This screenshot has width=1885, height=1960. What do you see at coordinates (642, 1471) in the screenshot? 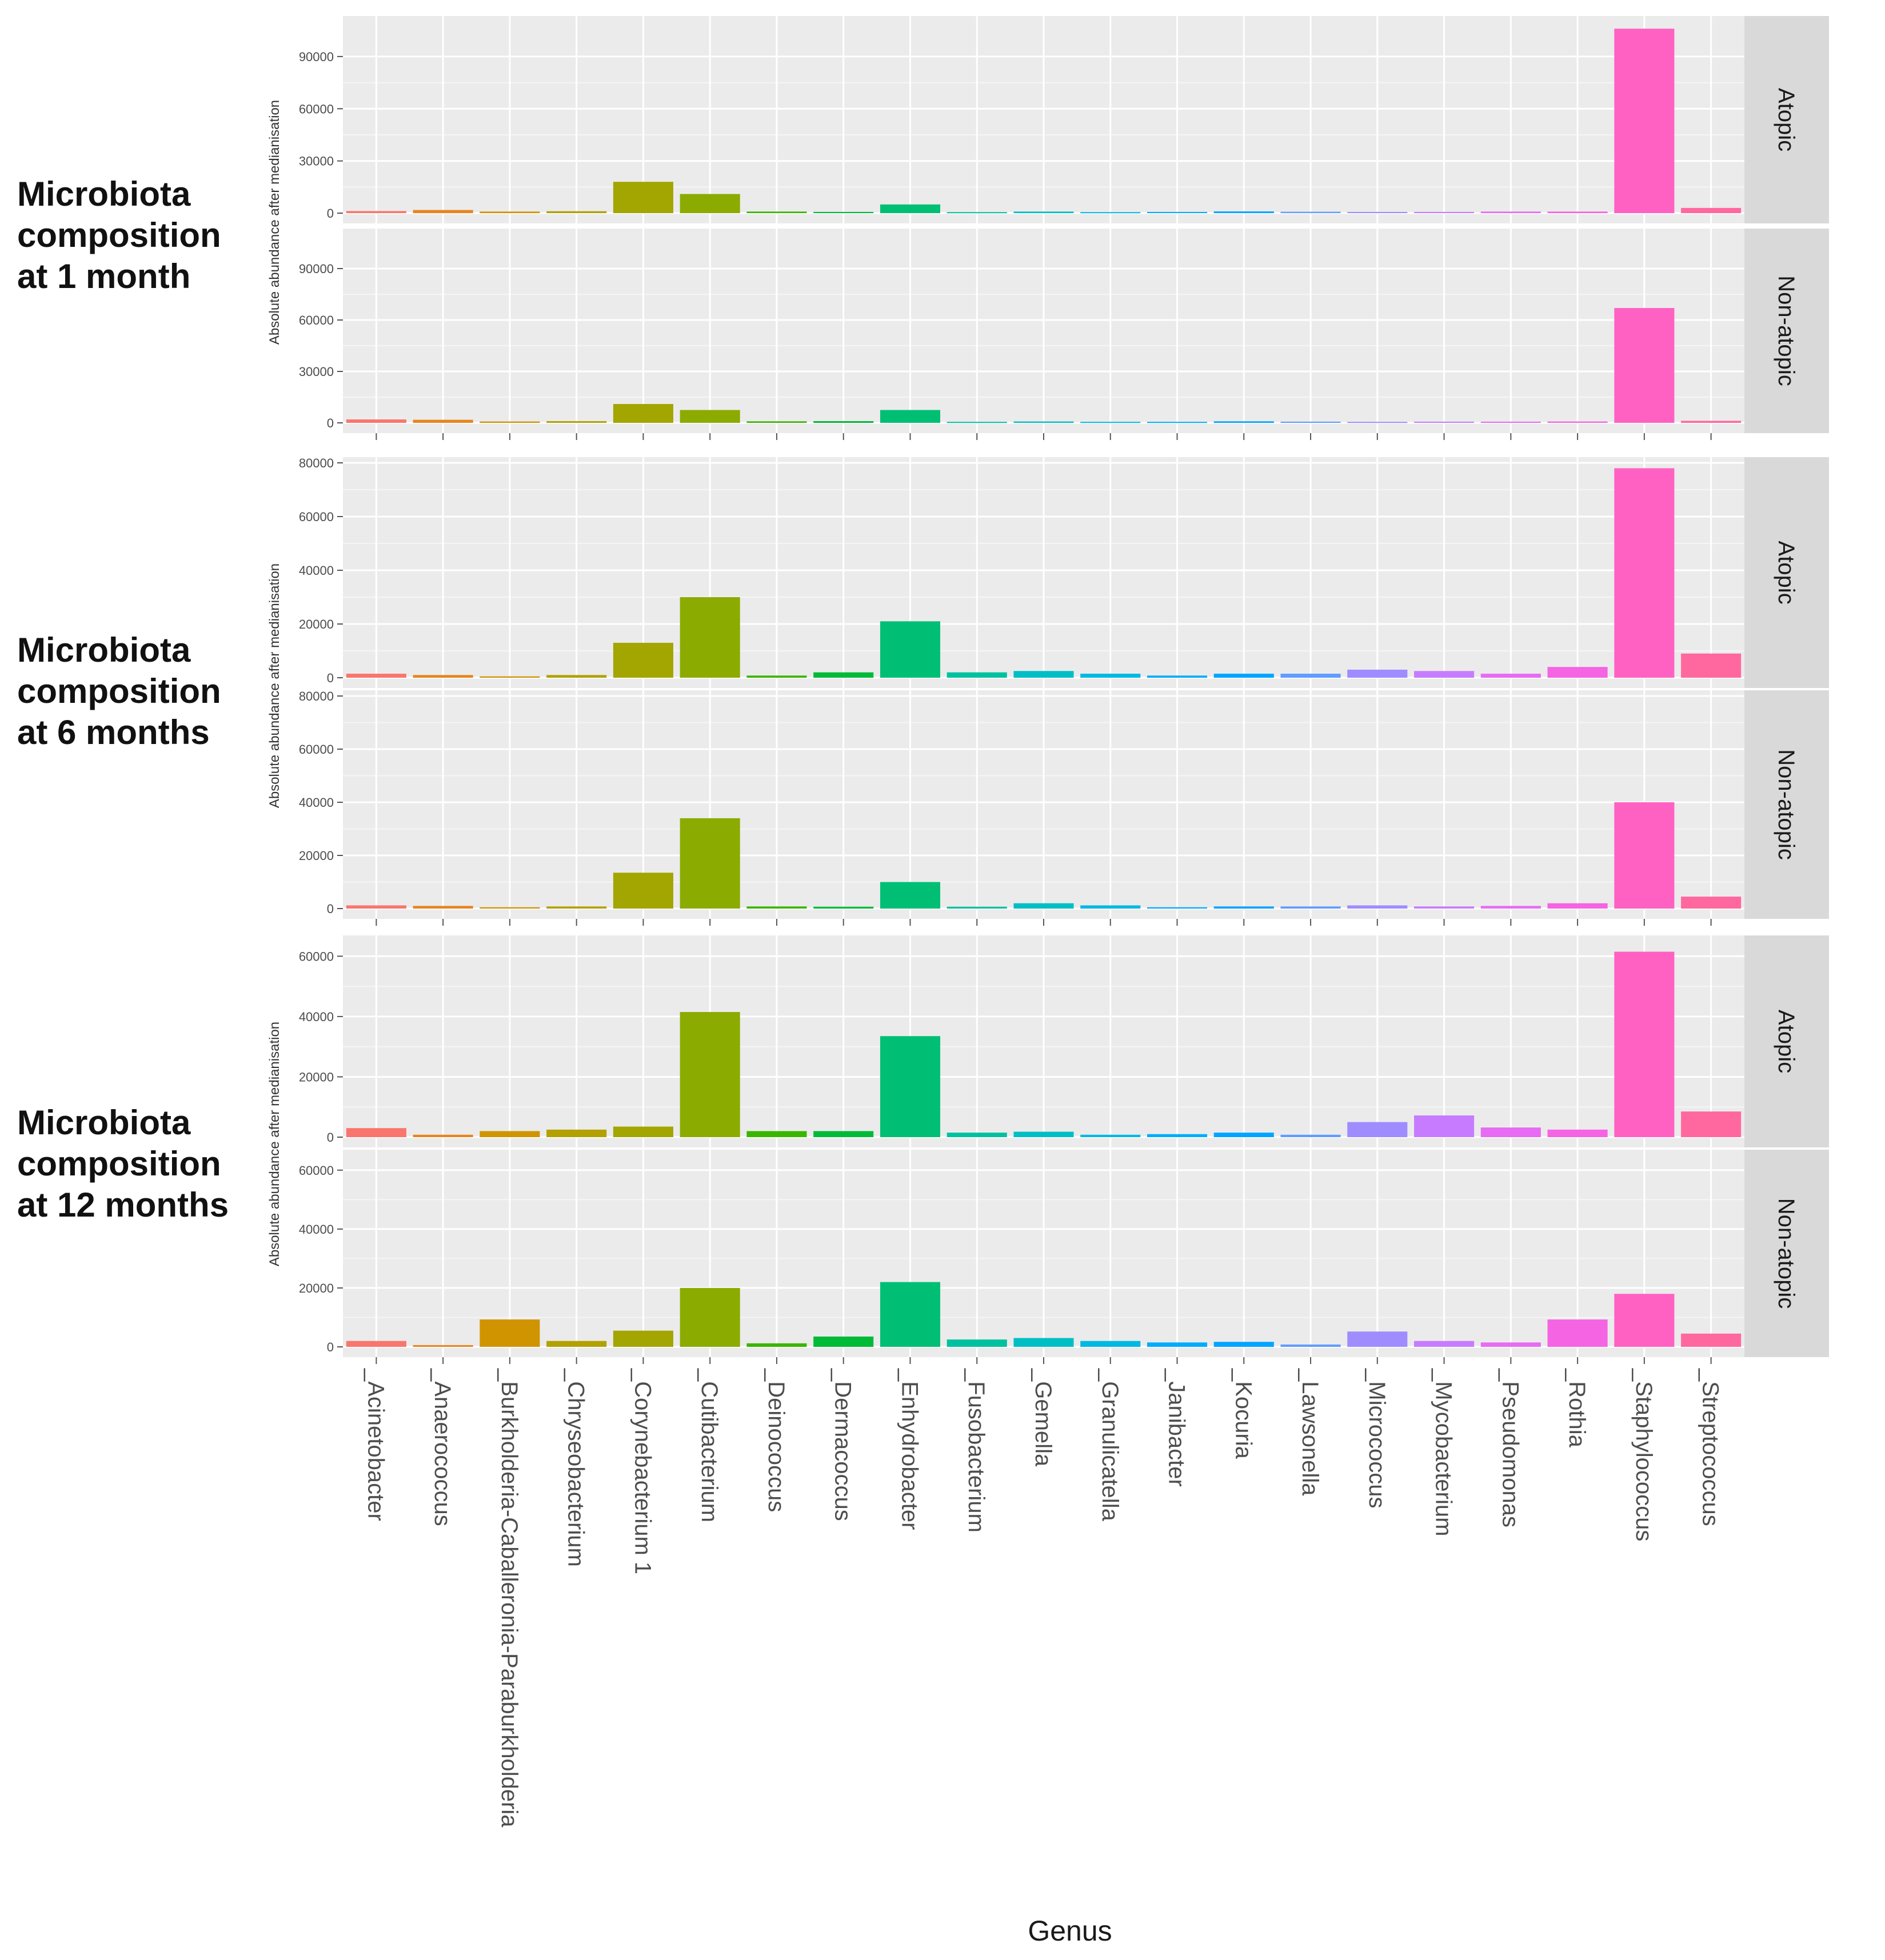
I see `x-tick-label: _Corynebacterium 1` at bounding box center [642, 1471].